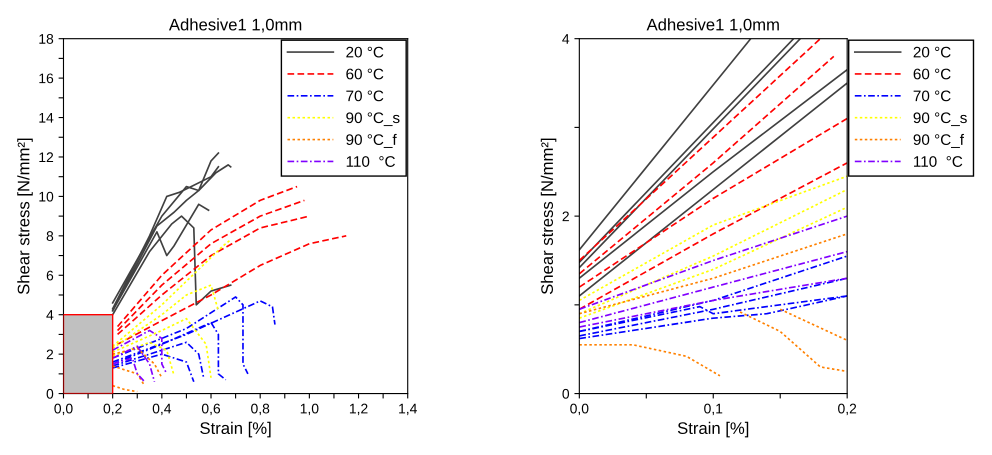 The height and width of the screenshot is (455, 992). Describe the element at coordinates (309, 410) in the screenshot. I see `x-tick-label: 1,0` at that location.